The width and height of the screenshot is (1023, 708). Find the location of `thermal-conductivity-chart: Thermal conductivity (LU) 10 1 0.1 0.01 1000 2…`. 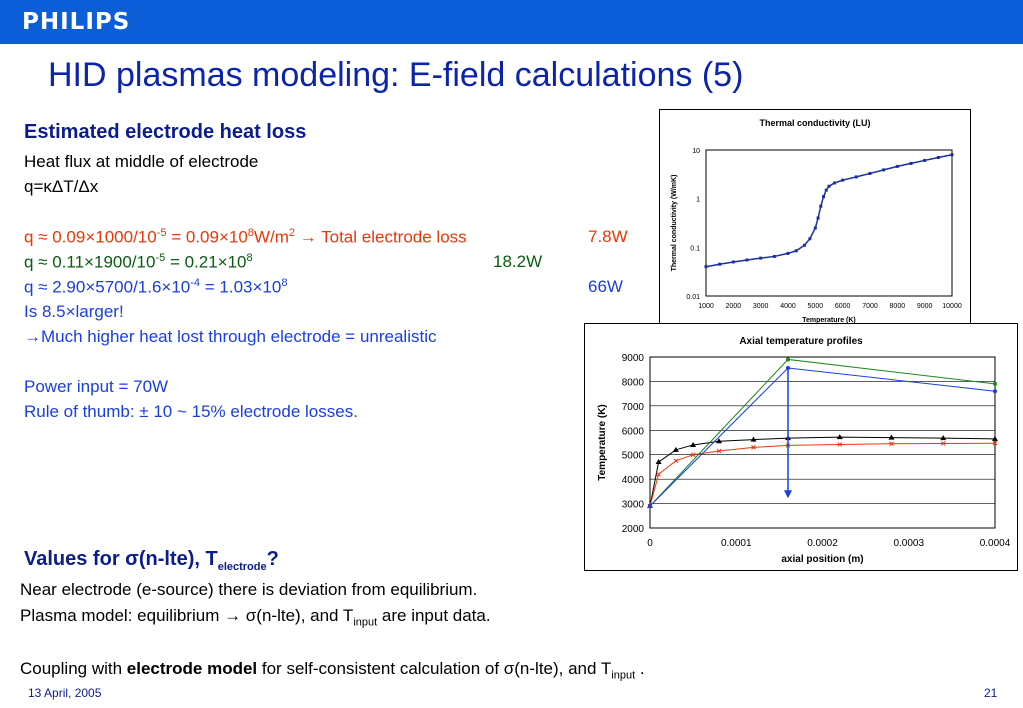

thermal-conductivity-chart: Thermal conductivity (LU) 10 1 0.1 0.01 1000 2… is located at coordinates (815, 221).